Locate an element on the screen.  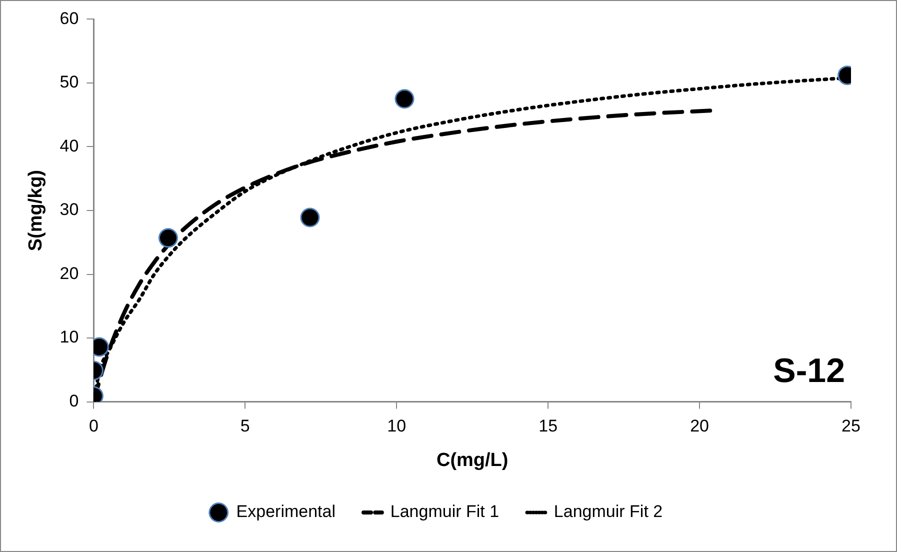
y-tick-label: 10 is located at coordinates (69, 337).